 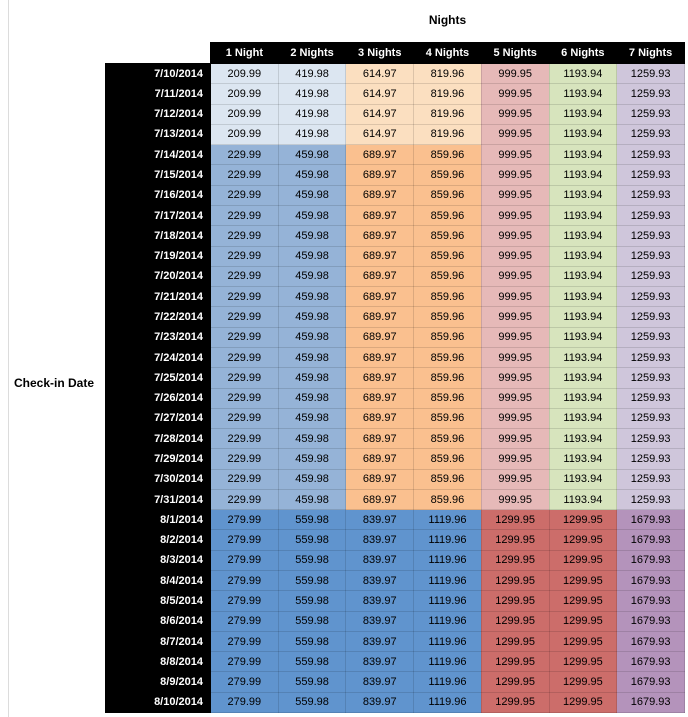 What do you see at coordinates (158, 682) in the screenshot?
I see `row-header-date: 8/9/2014` at bounding box center [158, 682].